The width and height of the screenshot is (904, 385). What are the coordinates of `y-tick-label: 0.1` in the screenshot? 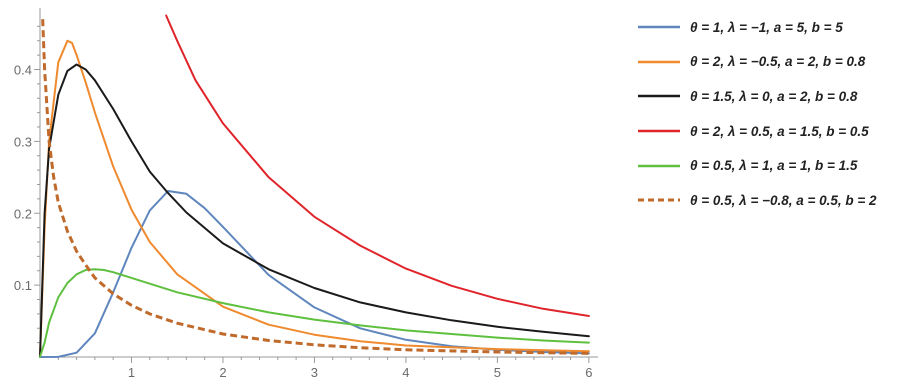 It's located at (23, 285).